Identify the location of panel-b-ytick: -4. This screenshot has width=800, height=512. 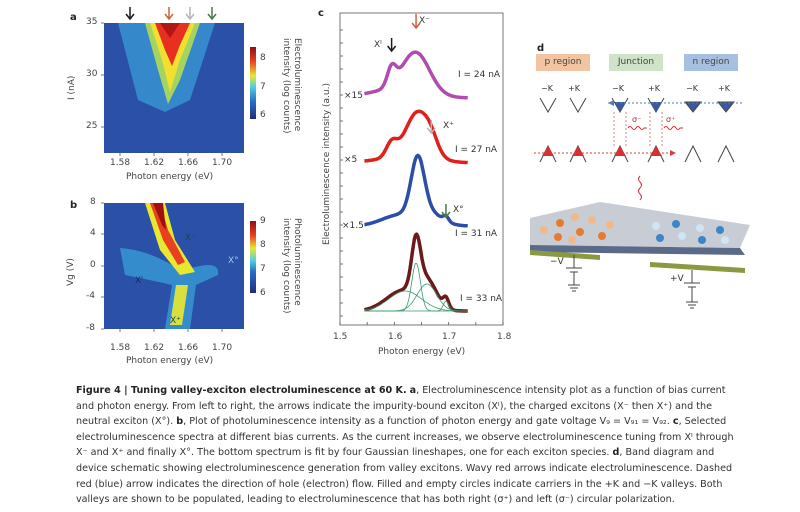
(90, 296).